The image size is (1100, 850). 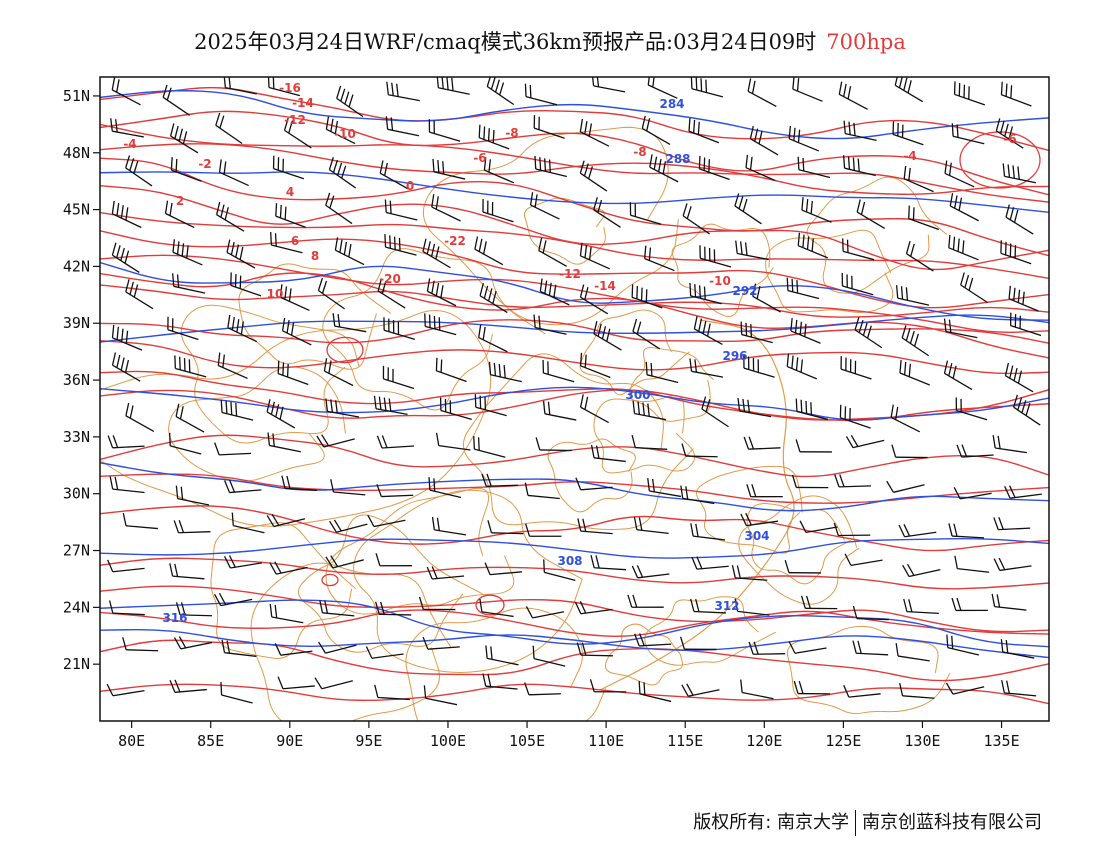 I want to click on lat-tick-label: 27N, so click(x=76, y=551).